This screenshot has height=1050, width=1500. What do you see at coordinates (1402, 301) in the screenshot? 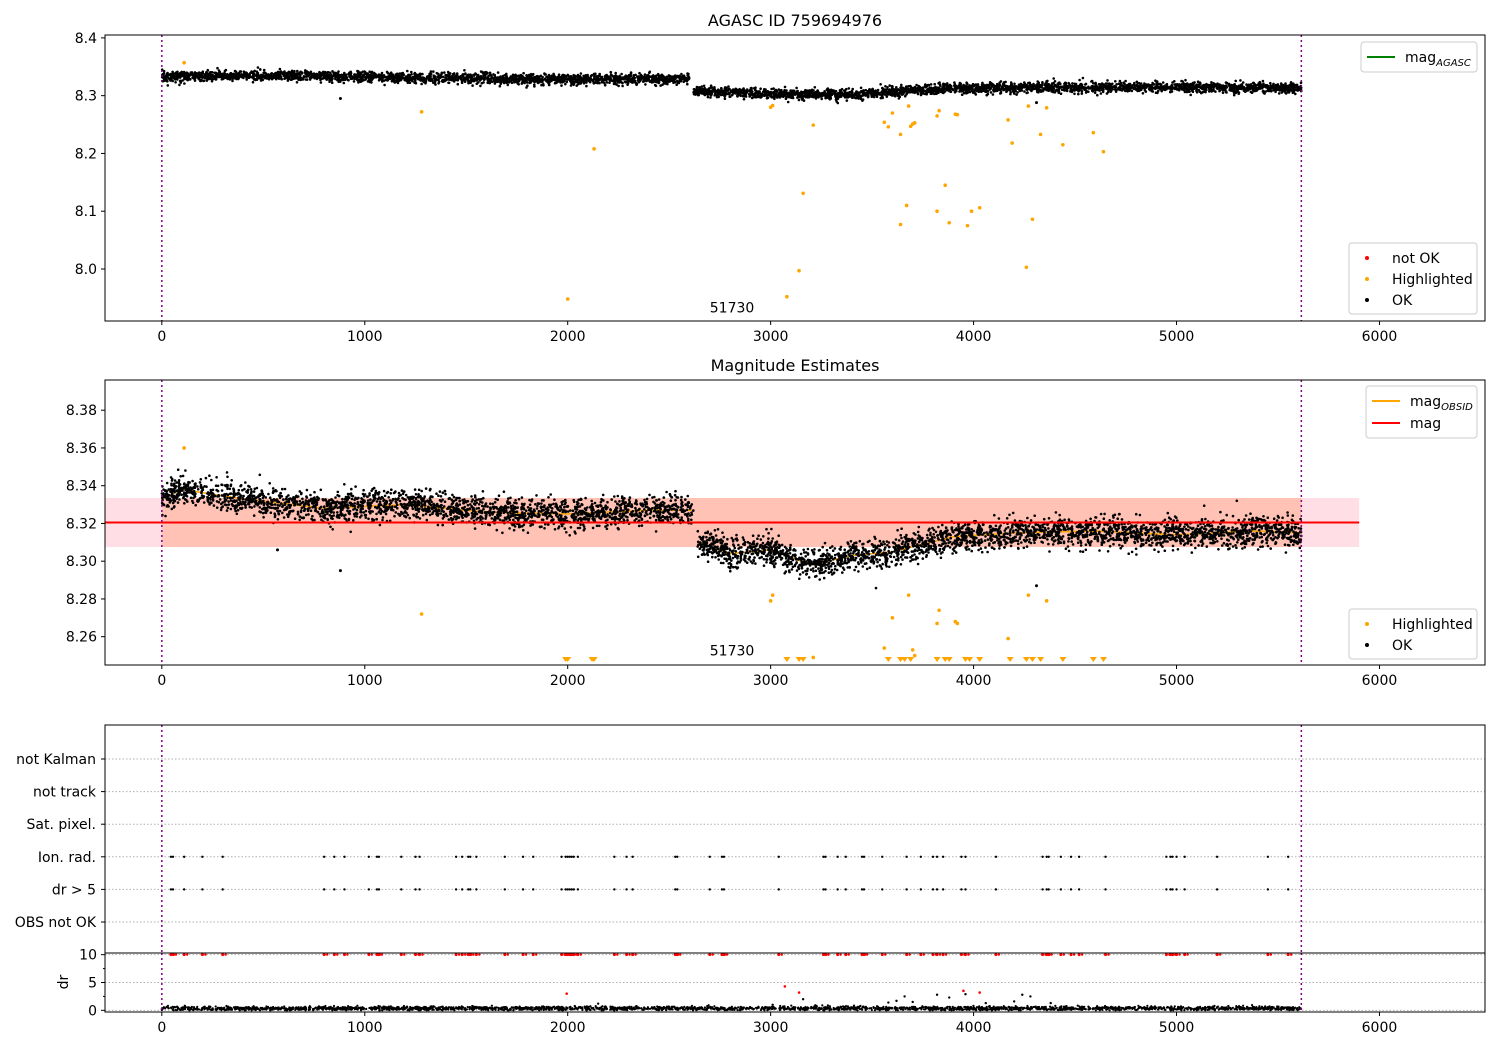
I see `legend-marker-label: OK` at bounding box center [1402, 301].